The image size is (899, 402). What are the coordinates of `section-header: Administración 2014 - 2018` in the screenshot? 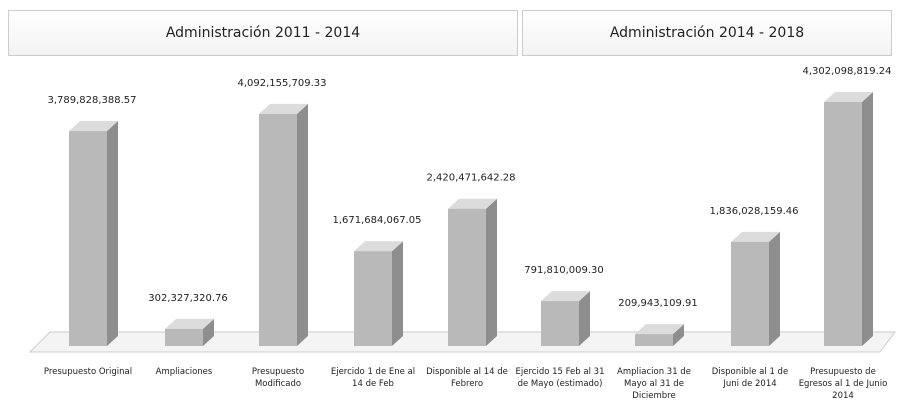 It's located at (707, 33).